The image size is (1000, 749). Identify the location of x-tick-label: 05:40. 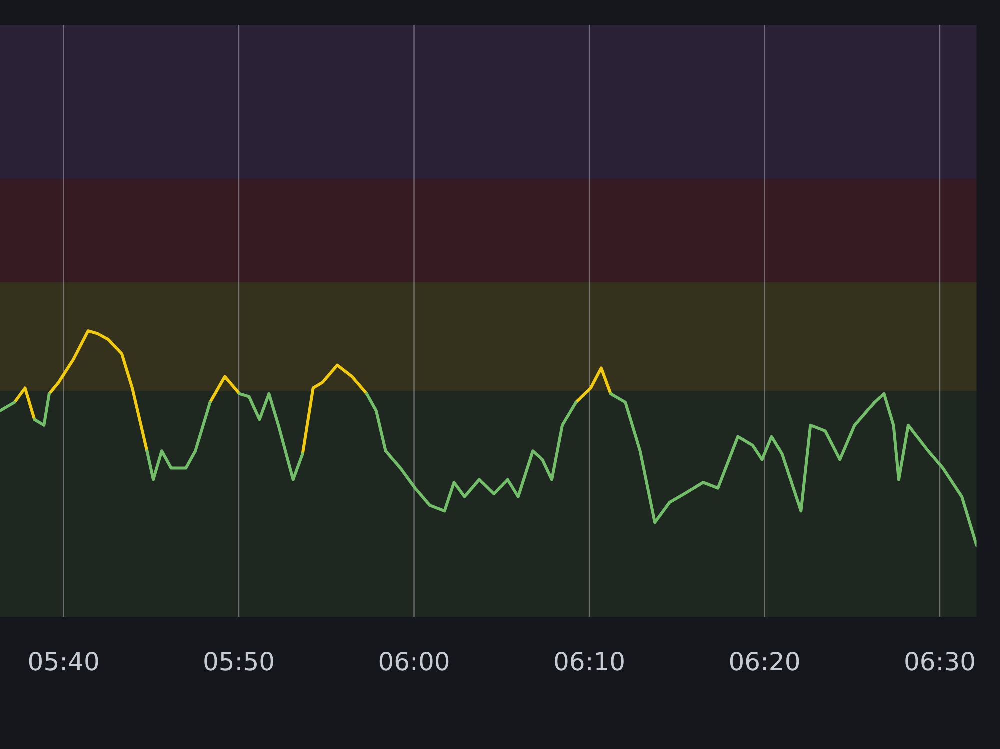
(64, 662).